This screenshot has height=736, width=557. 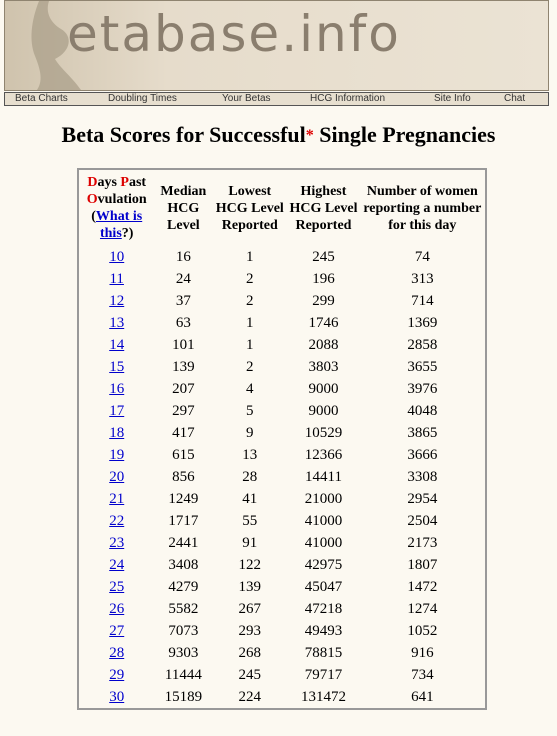 What do you see at coordinates (183, 674) in the screenshot?
I see `value-cell: 11444` at bounding box center [183, 674].